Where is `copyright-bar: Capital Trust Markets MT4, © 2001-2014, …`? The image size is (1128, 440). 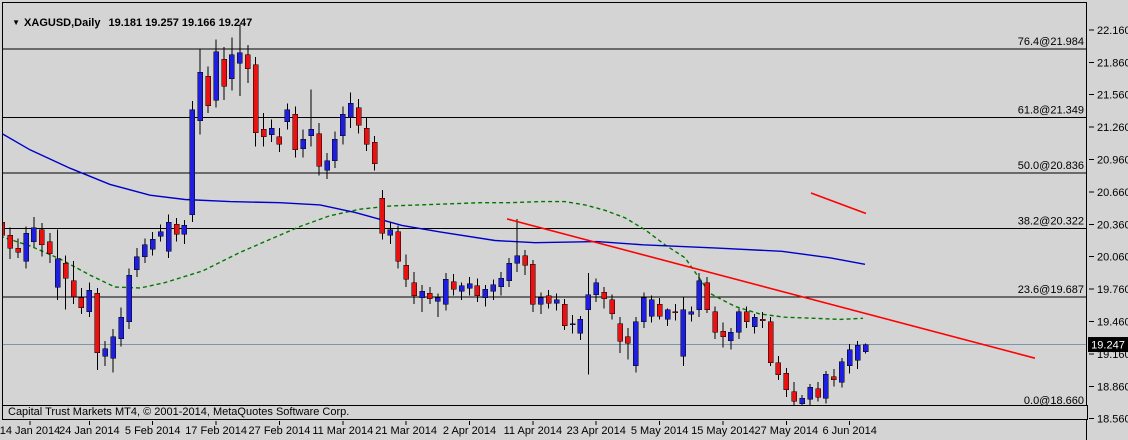 copyright-bar: Capital Trust Markets MT4, © 2001-2014, … is located at coordinates (545, 412).